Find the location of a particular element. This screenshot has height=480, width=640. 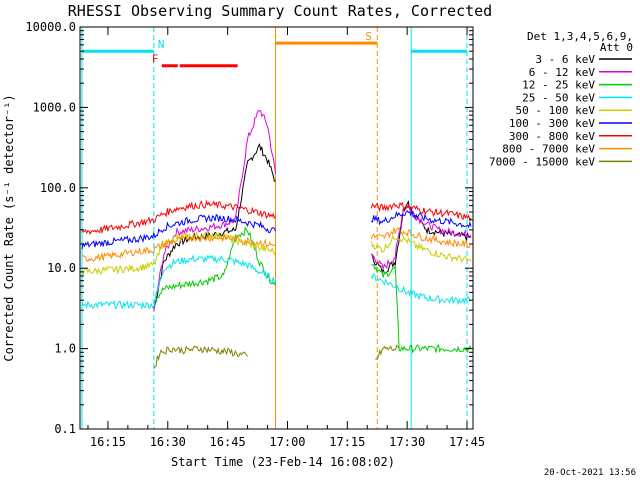

legend-label-5: 100 - 300 keV is located at coordinates (552, 123).